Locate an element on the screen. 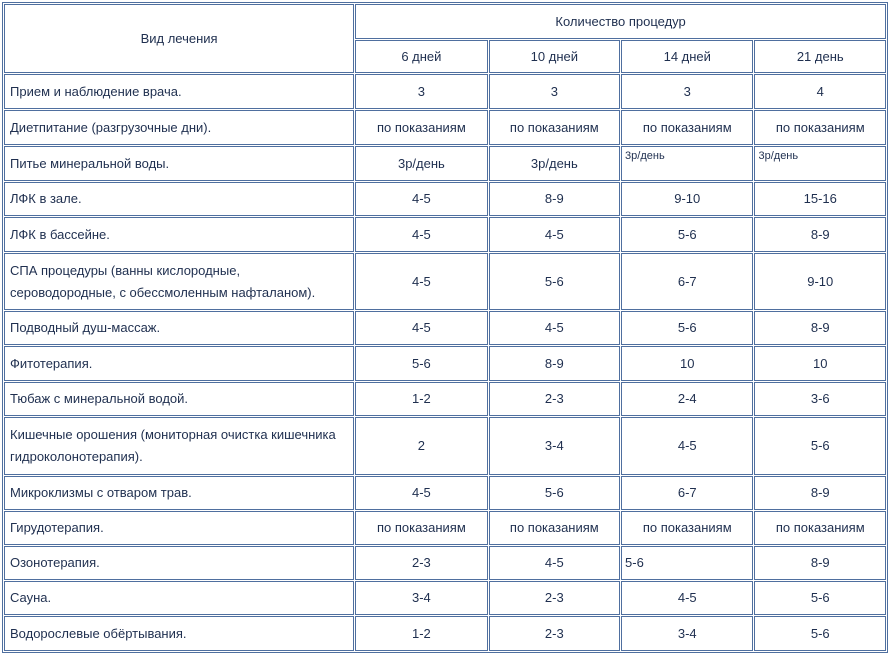  table-row: Водорослевые обёртывания. 1-2 2-3 3-4 5-6 is located at coordinates (445, 633).